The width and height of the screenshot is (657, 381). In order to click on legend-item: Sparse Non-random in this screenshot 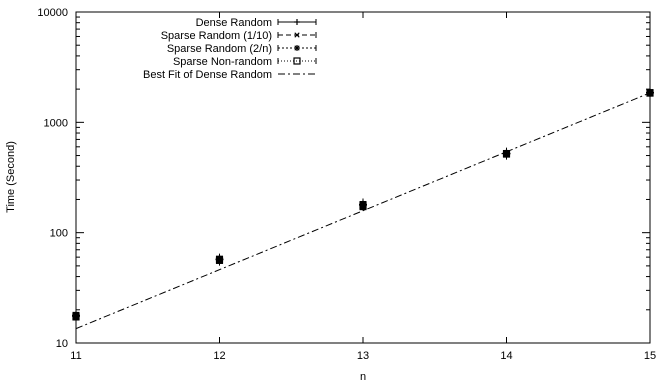, I will do `click(245, 62)`.